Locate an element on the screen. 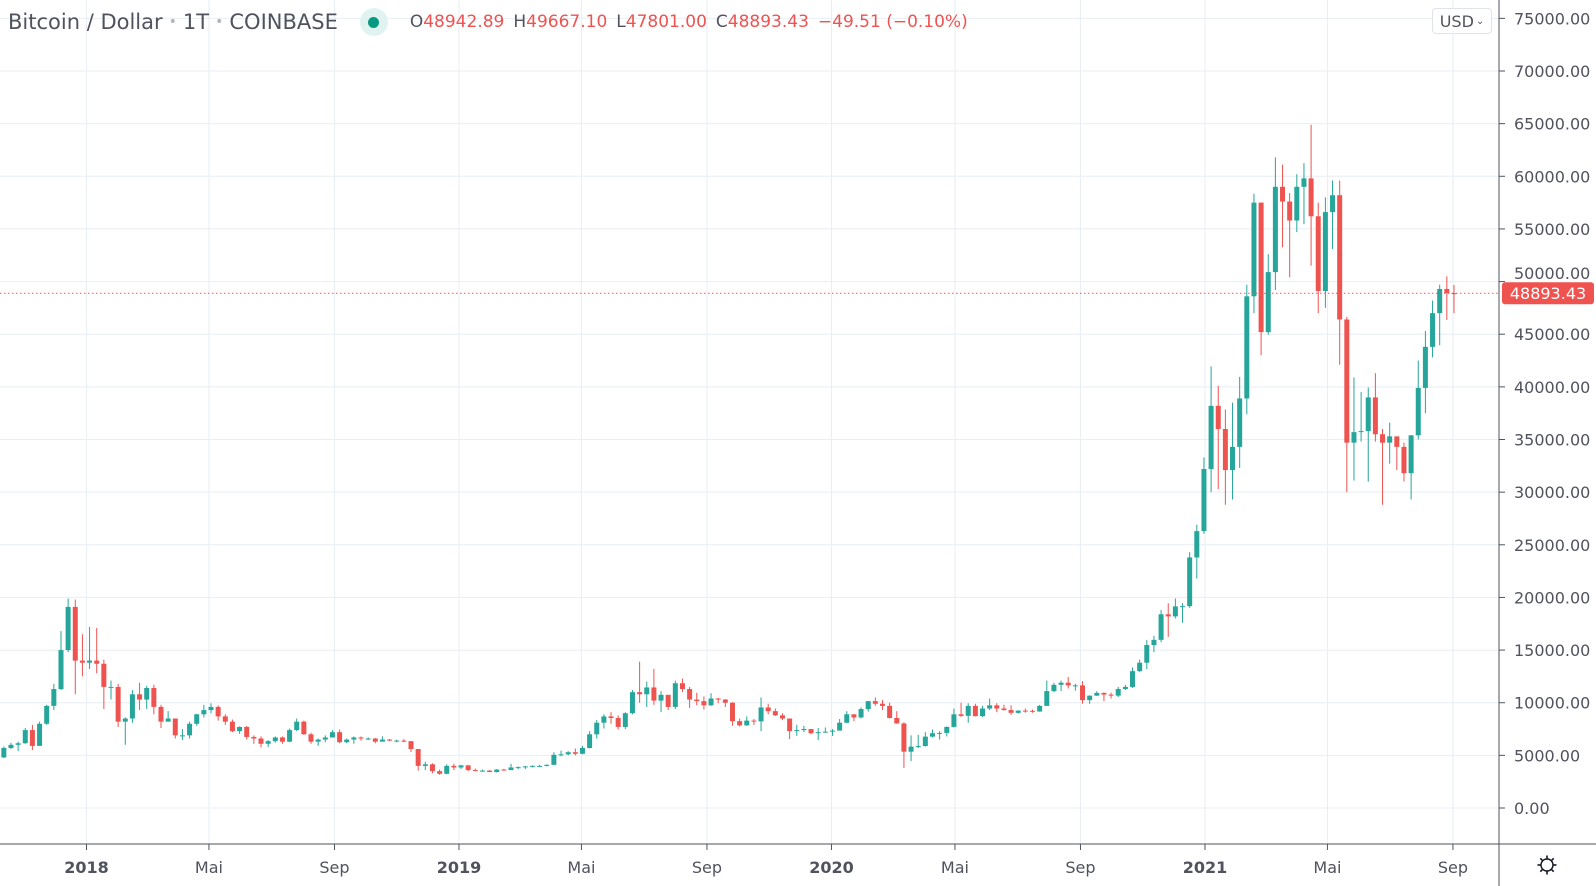  x-tick-label: Sep is located at coordinates (707, 867).